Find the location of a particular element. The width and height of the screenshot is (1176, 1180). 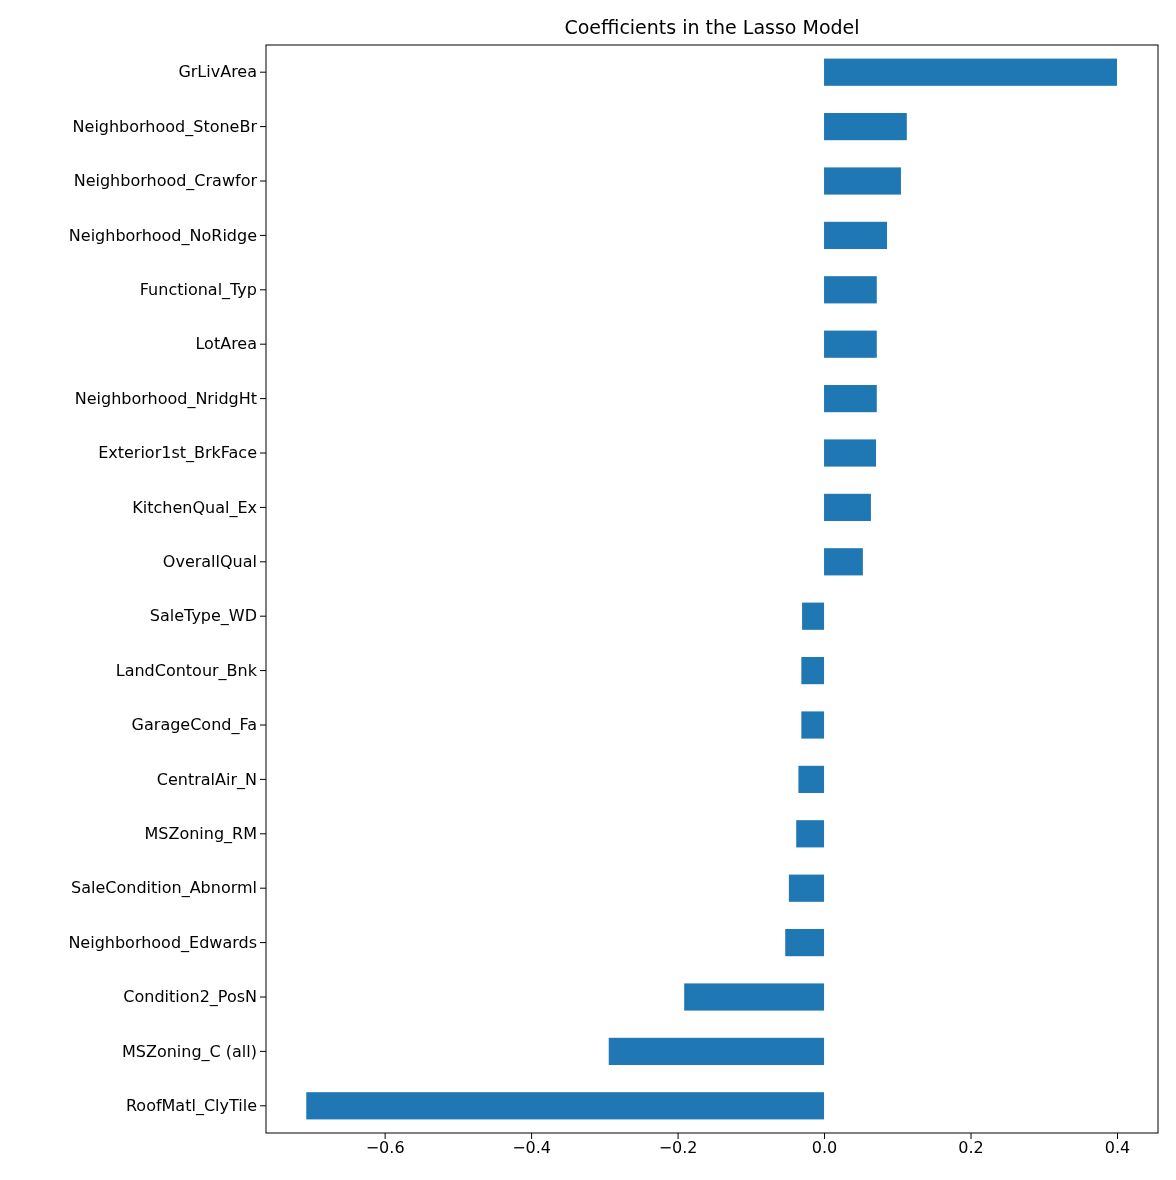

x-tick-label: −0.6 is located at coordinates (385, 1148).